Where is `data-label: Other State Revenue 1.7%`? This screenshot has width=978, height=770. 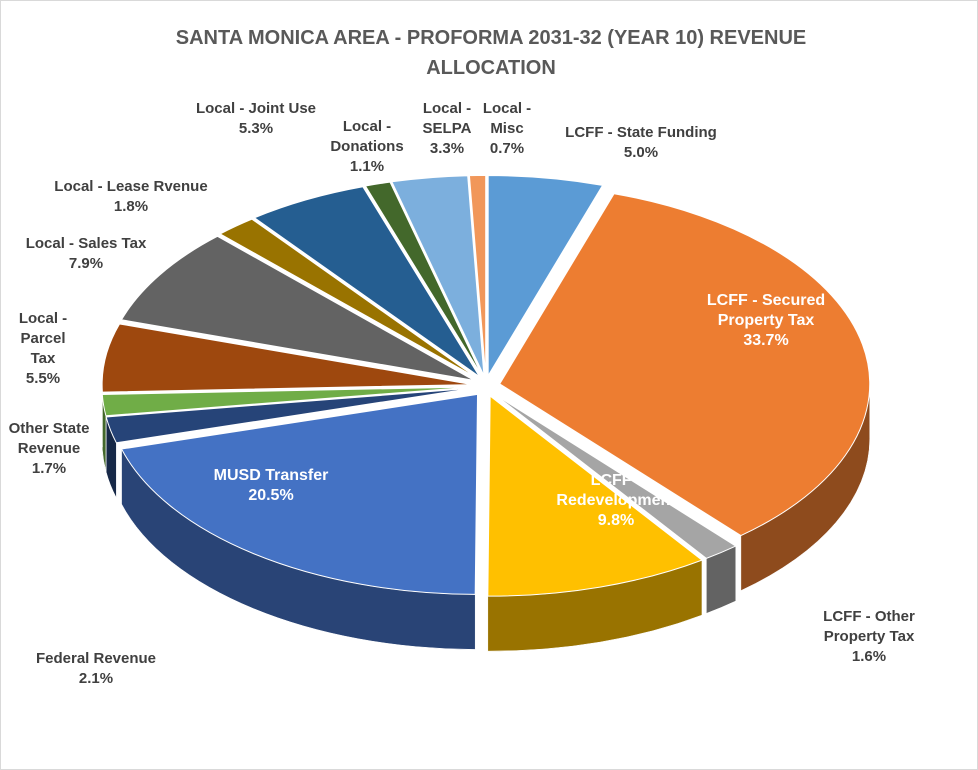
data-label: Other State Revenue 1.7% is located at coordinates (49, 449).